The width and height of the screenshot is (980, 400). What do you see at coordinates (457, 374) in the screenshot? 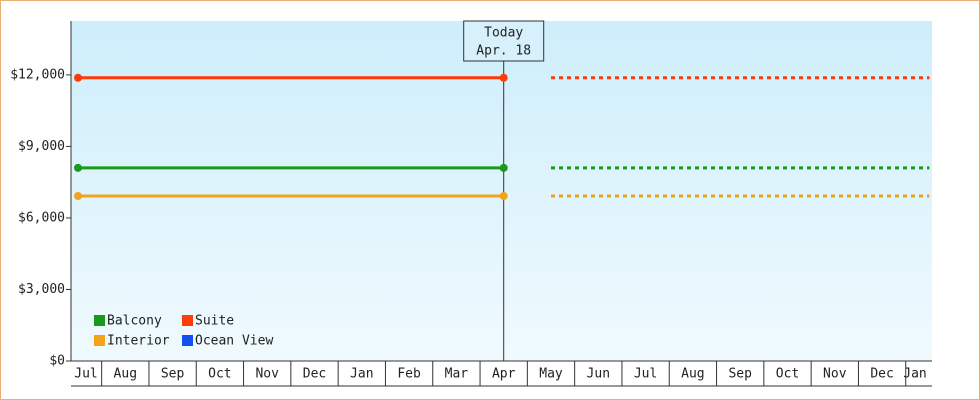
I see `x-tick-label: Mar` at bounding box center [457, 374].